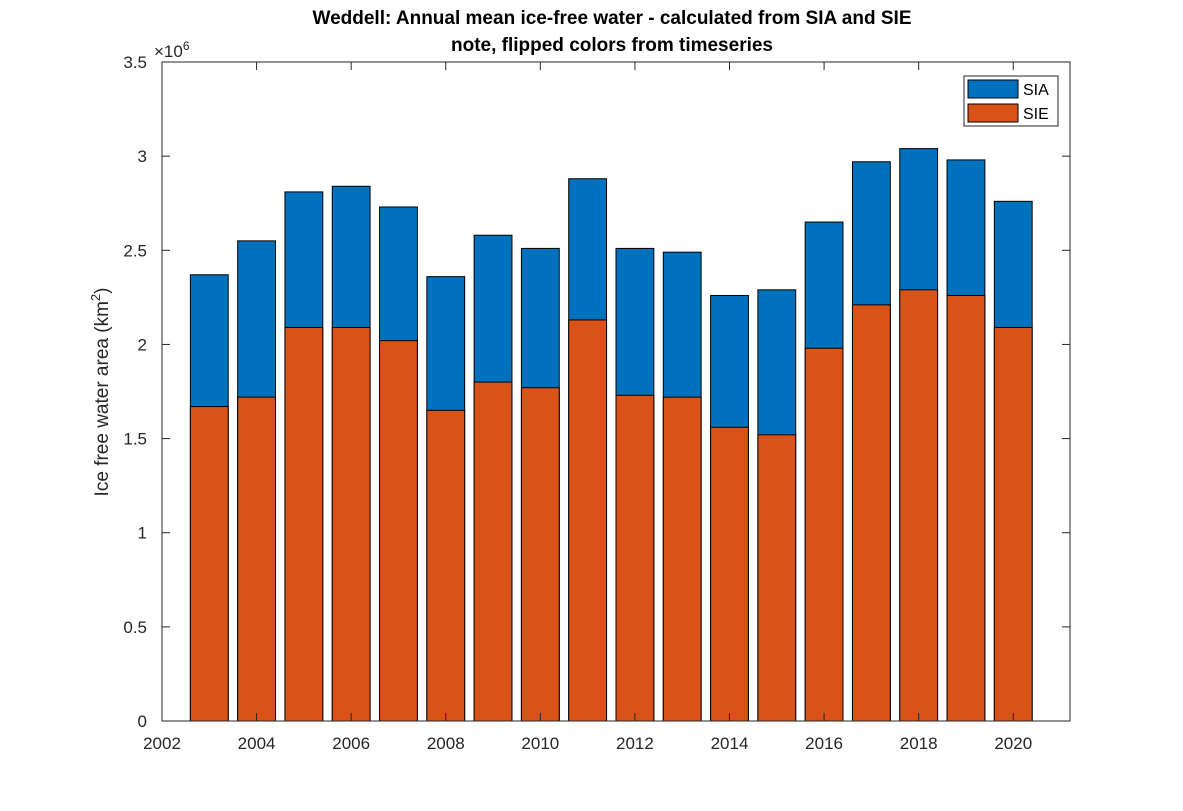  What do you see at coordinates (824, 743) in the screenshot?
I see `x-tick-label: 2016` at bounding box center [824, 743].